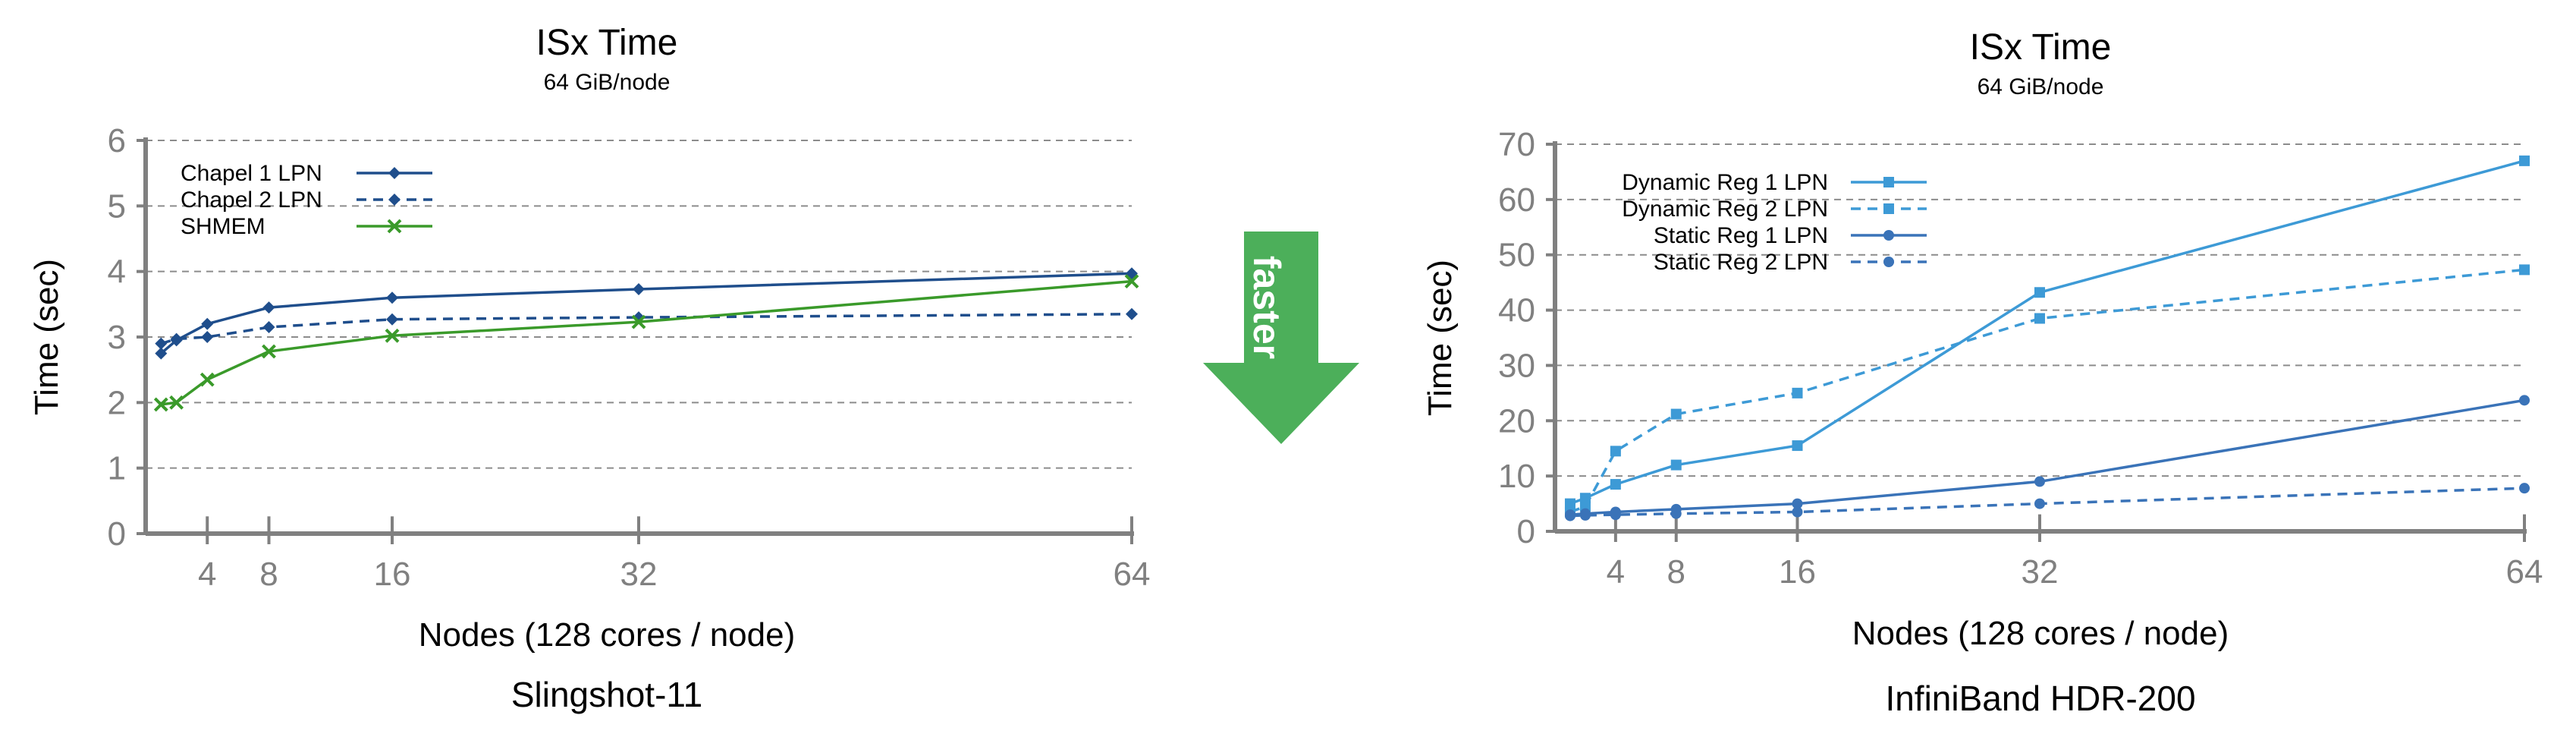  I want to click on legend-label: Static Reg 1 LPN, so click(1741, 235).